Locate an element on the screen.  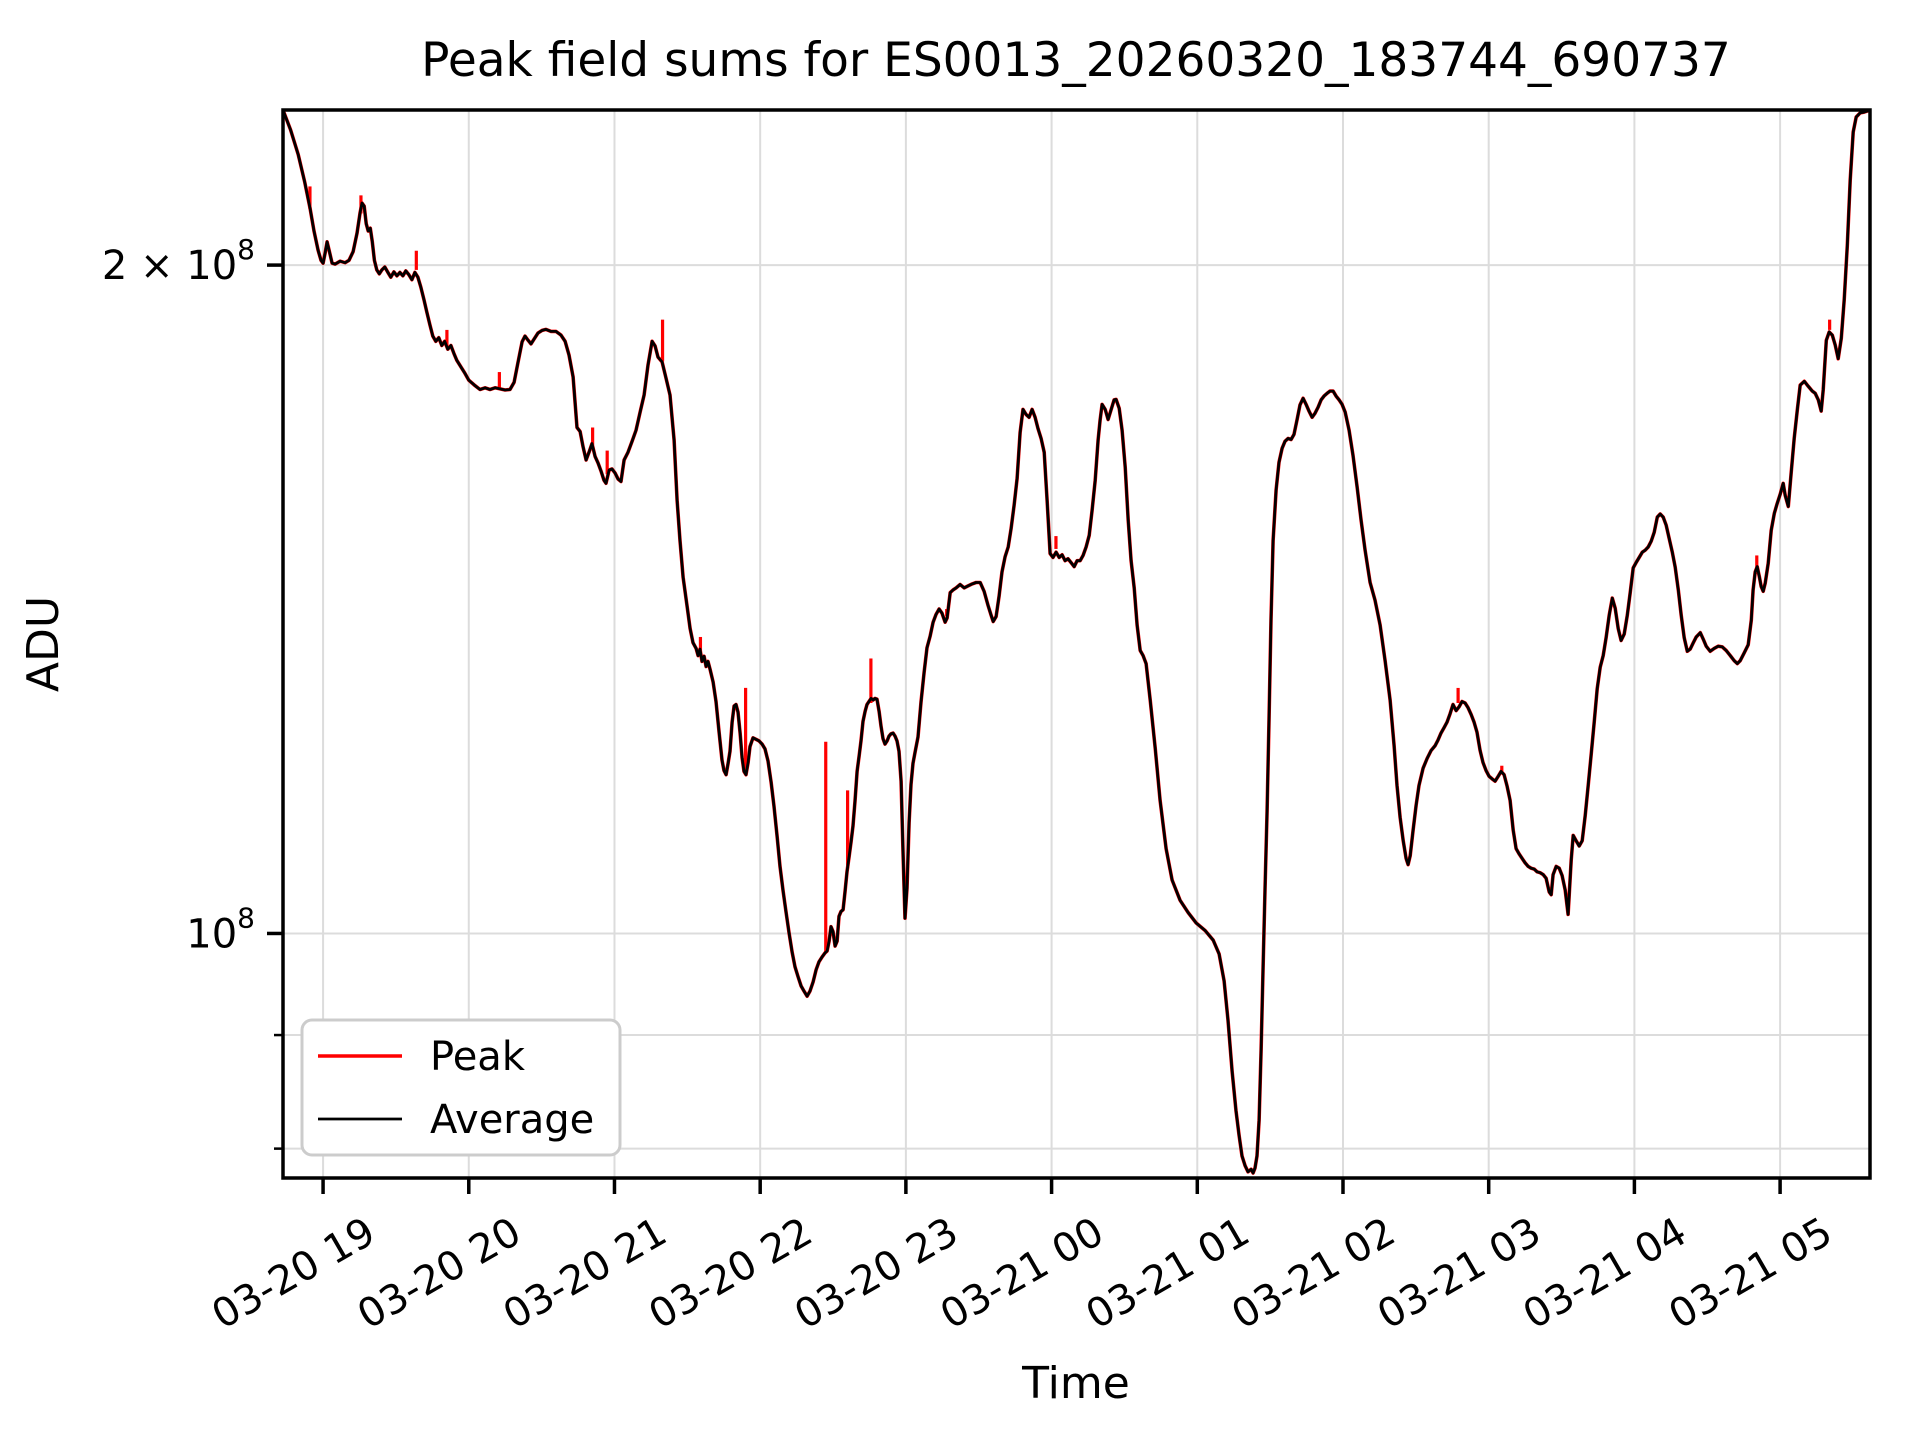
legend-label-peak: Peak is located at coordinates (478, 1057).